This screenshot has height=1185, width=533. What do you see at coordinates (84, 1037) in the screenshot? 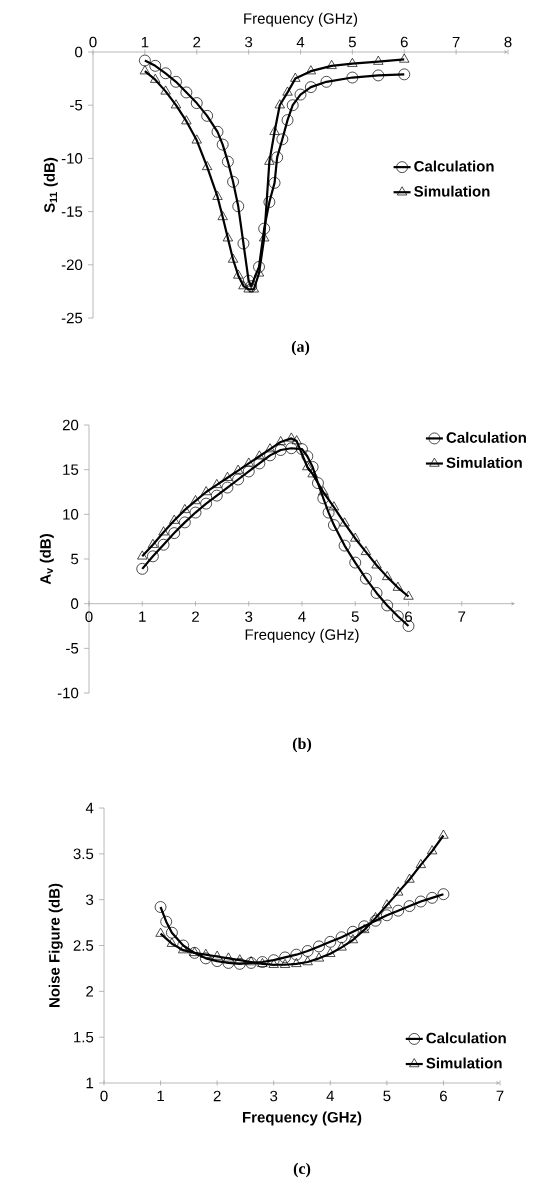
I see `y-tick-label: 1.5` at bounding box center [84, 1037].